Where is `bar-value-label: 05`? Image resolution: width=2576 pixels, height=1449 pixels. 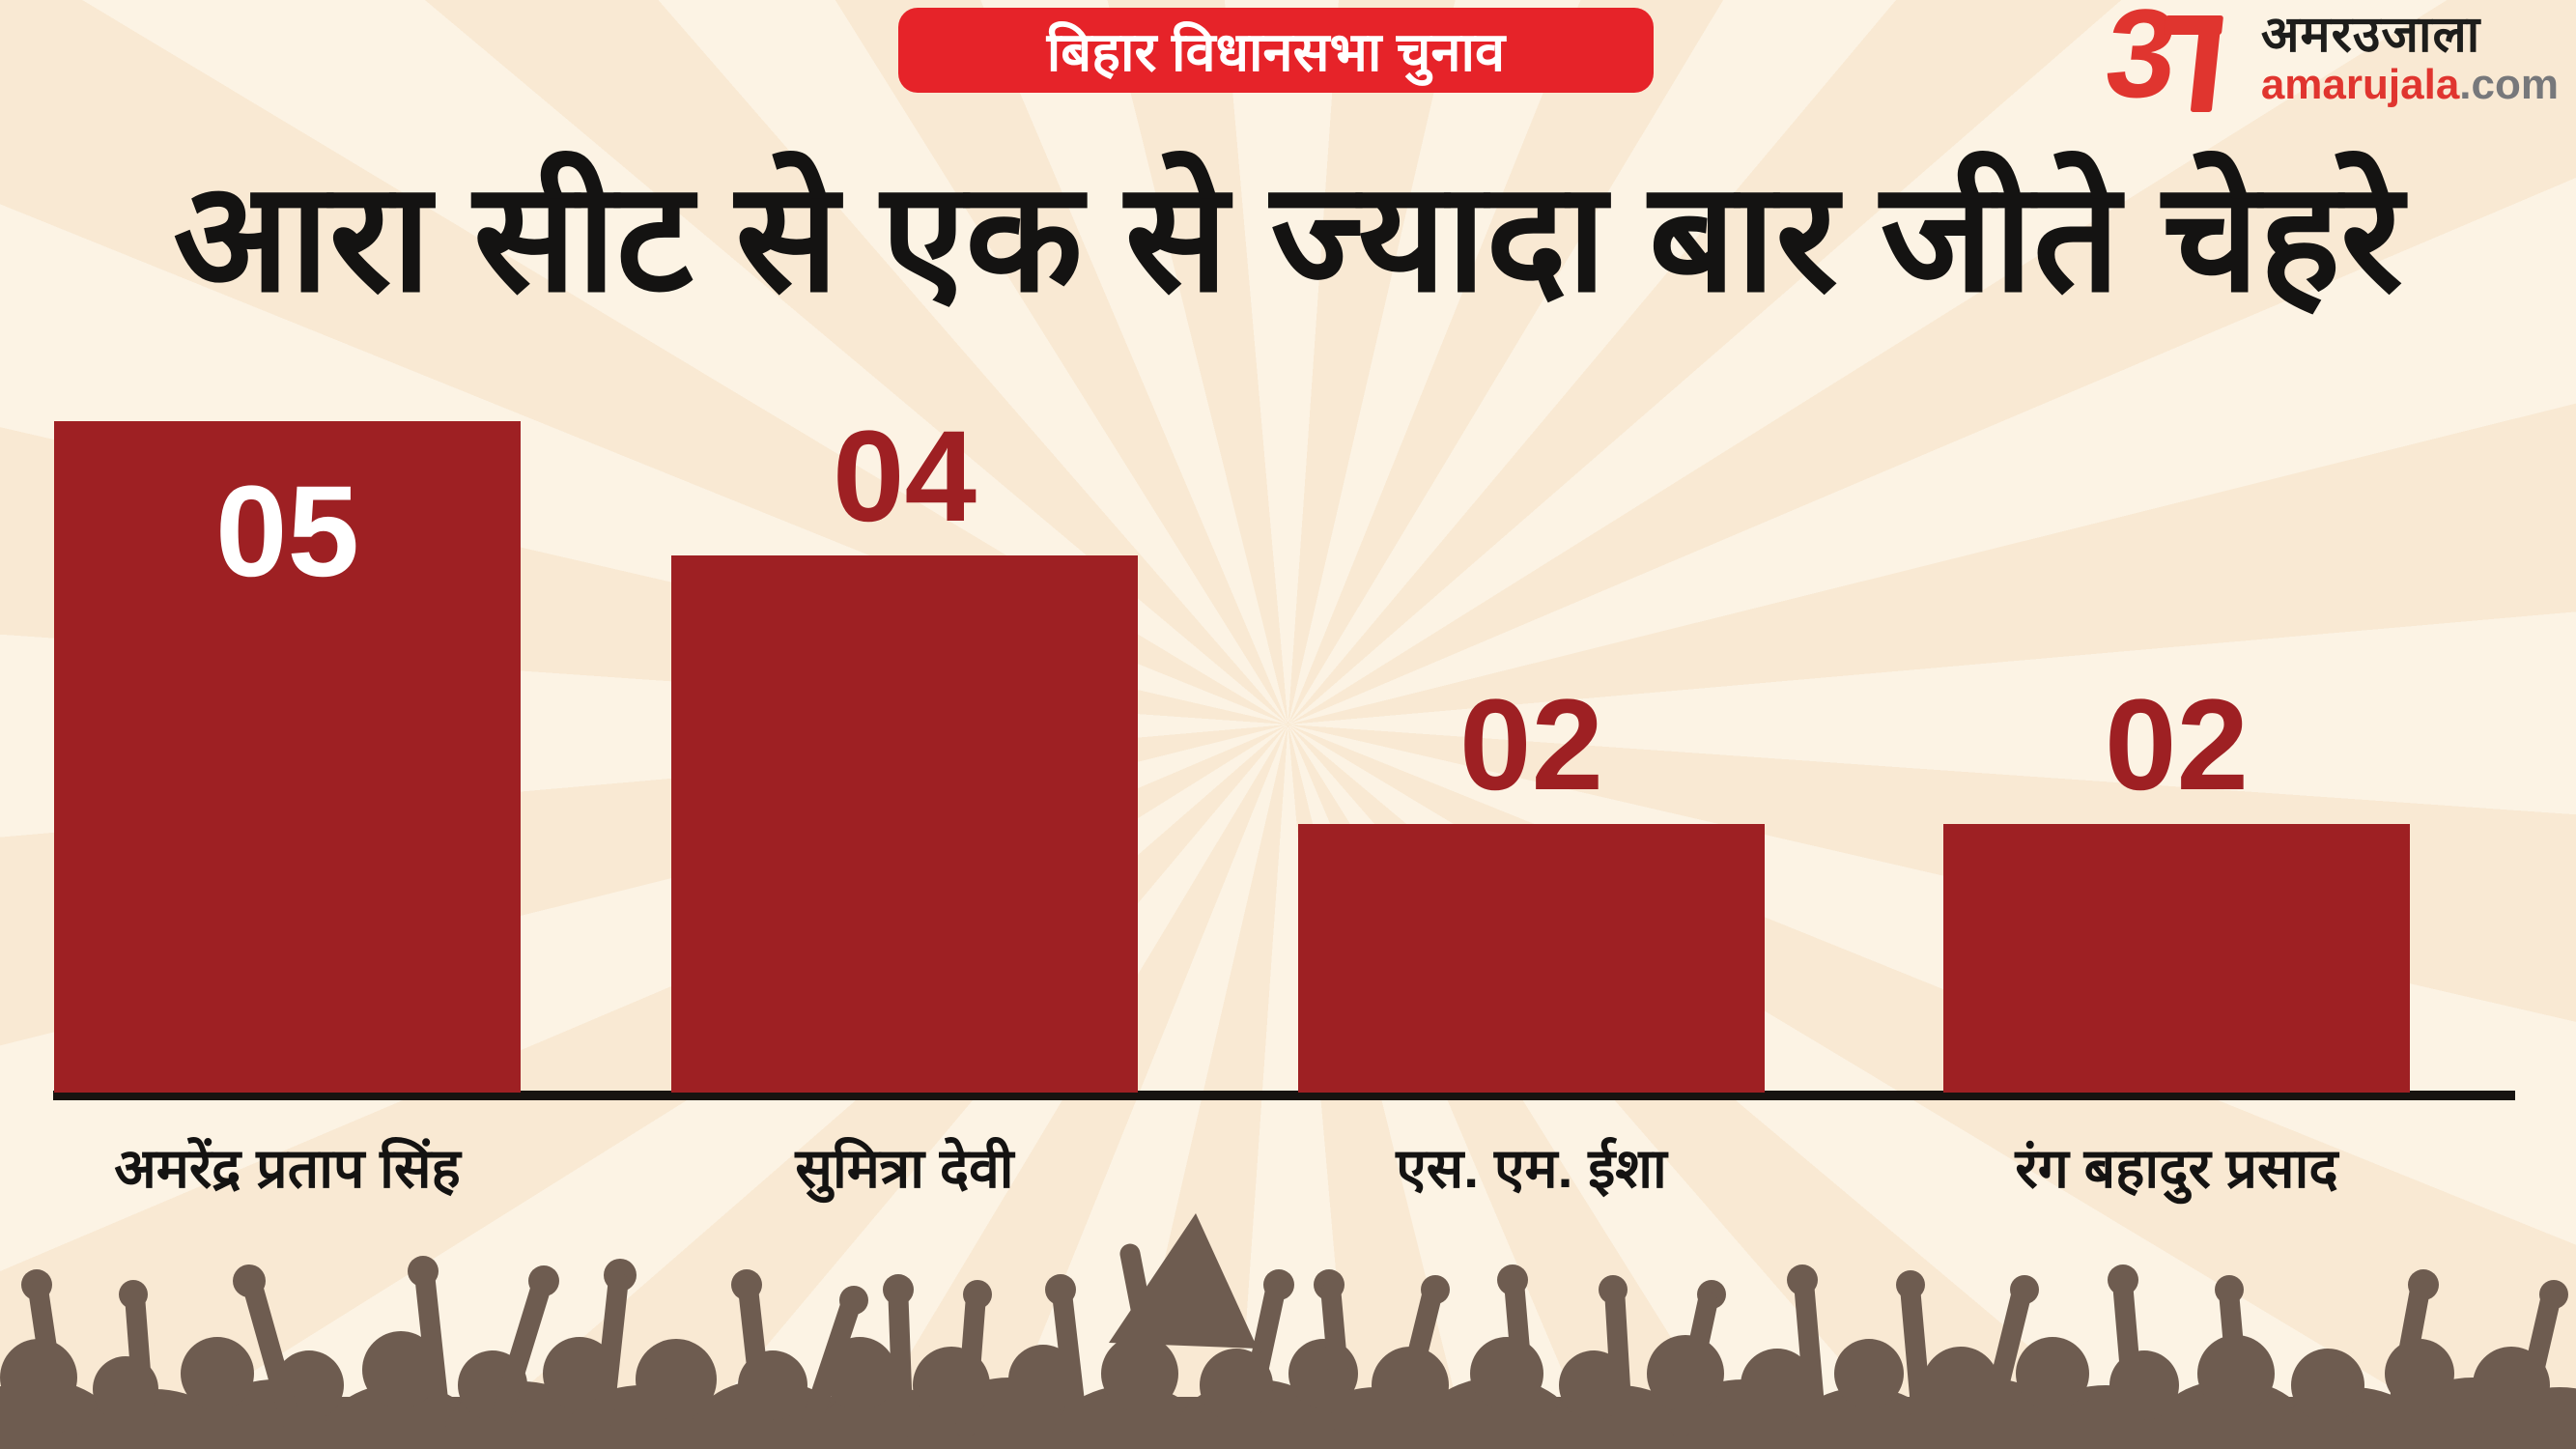 bar-value-label: 05 is located at coordinates (287, 532).